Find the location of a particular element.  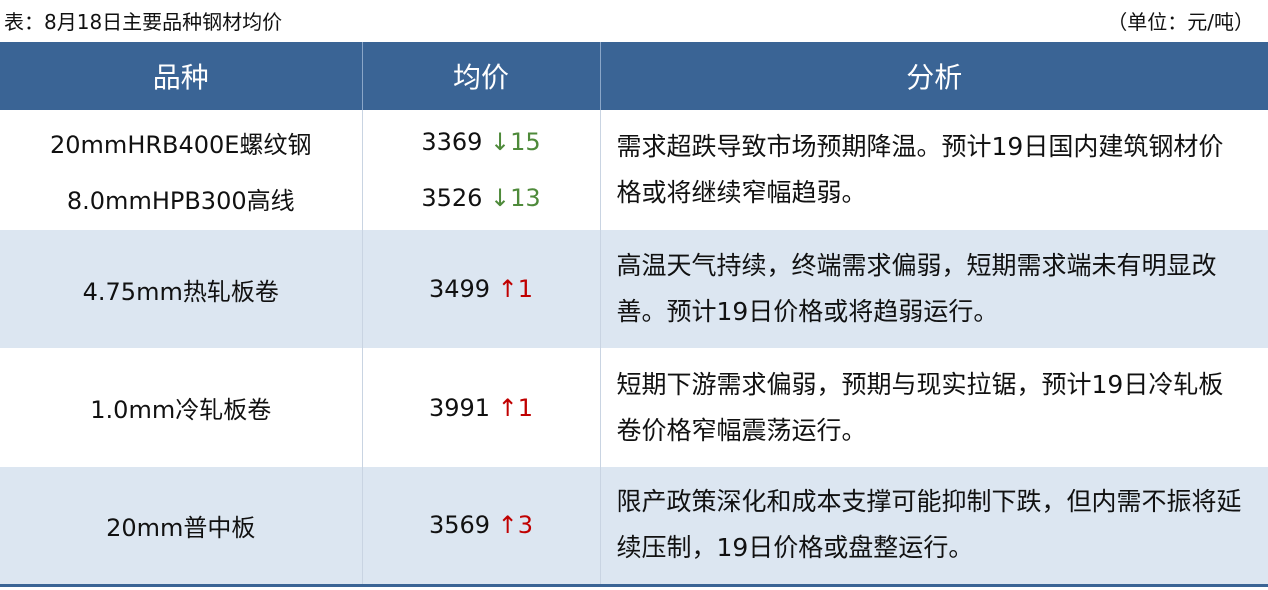

variety-cell: 20mm普中板 is located at coordinates (181, 526).